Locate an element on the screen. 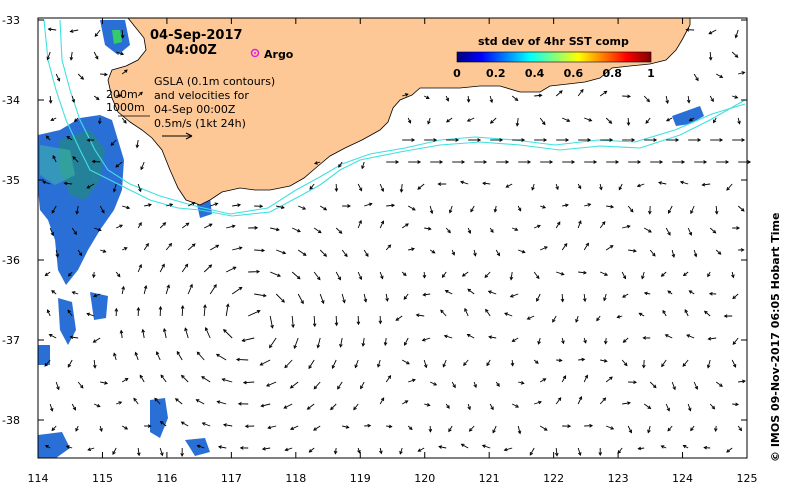  lat-tick-label: -33 is located at coordinates (11, 20).